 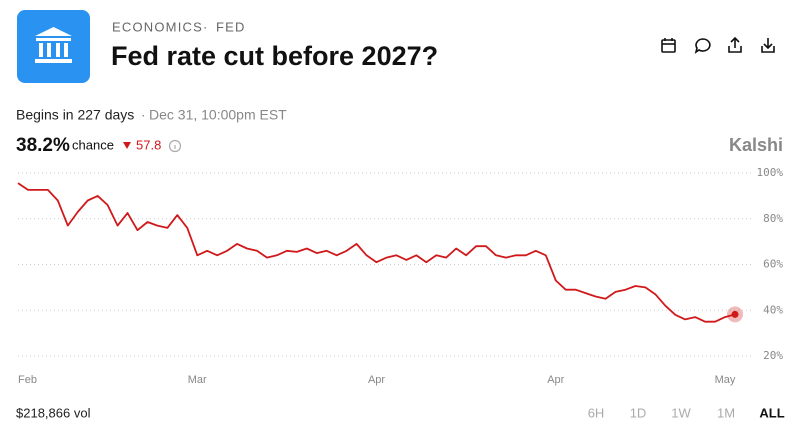 What do you see at coordinates (53, 412) in the screenshot?
I see `volume: $218,866 vol` at bounding box center [53, 412].